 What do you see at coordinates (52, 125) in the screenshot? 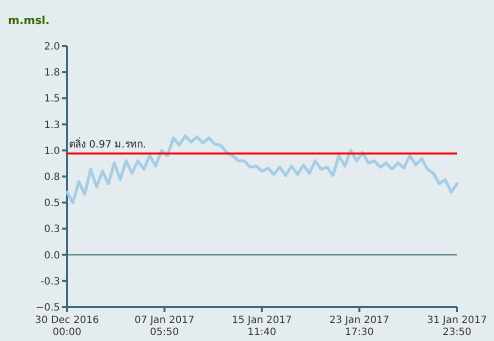
I see `y-tick-label: 1.3` at bounding box center [52, 125].